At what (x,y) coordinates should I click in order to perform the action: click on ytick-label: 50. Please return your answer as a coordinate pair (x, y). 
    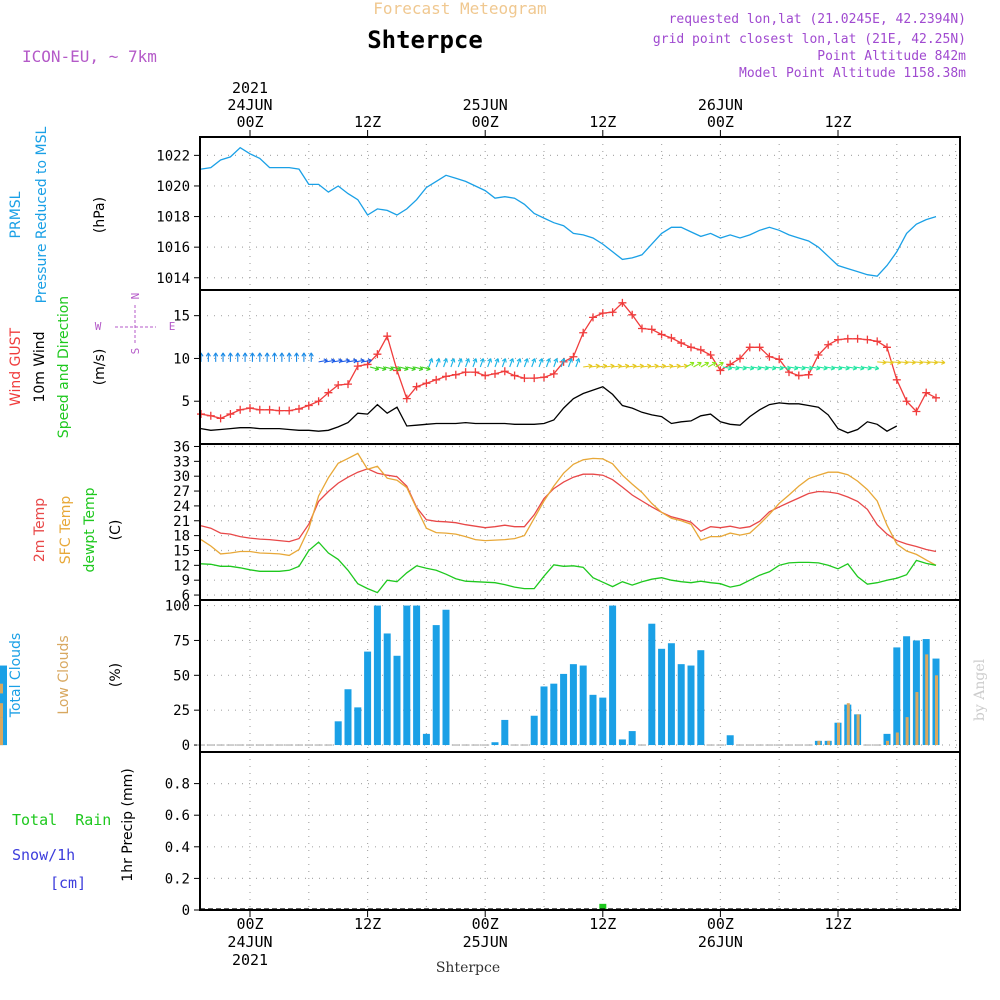
    Looking at the image, I should click on (181, 676).